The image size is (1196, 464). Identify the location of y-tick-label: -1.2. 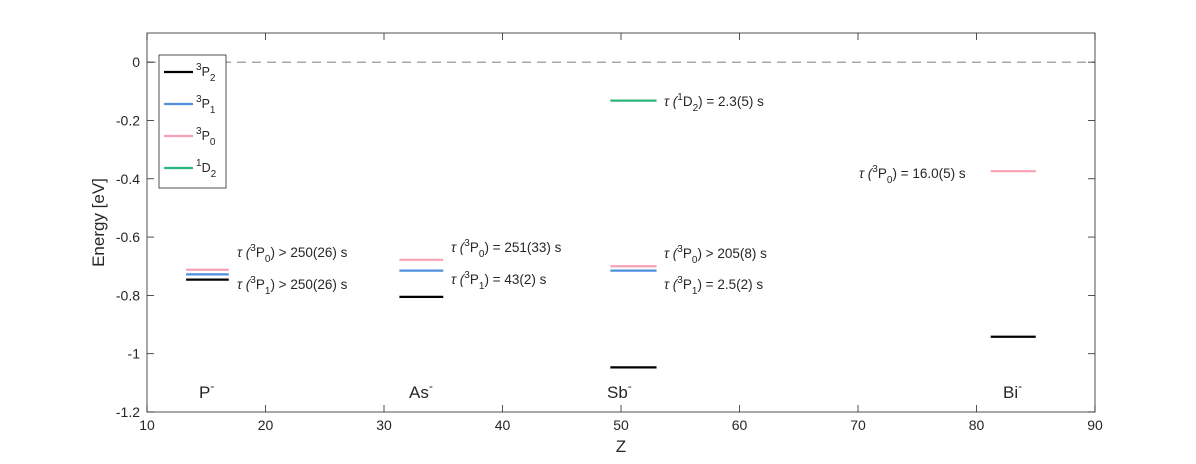
(128, 412).